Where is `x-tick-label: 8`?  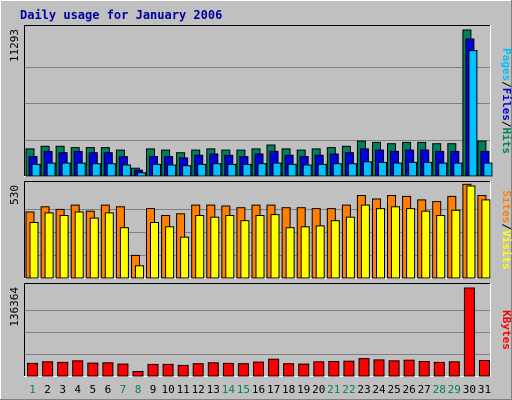
x-tick-label: 8 is located at coordinates (138, 389).